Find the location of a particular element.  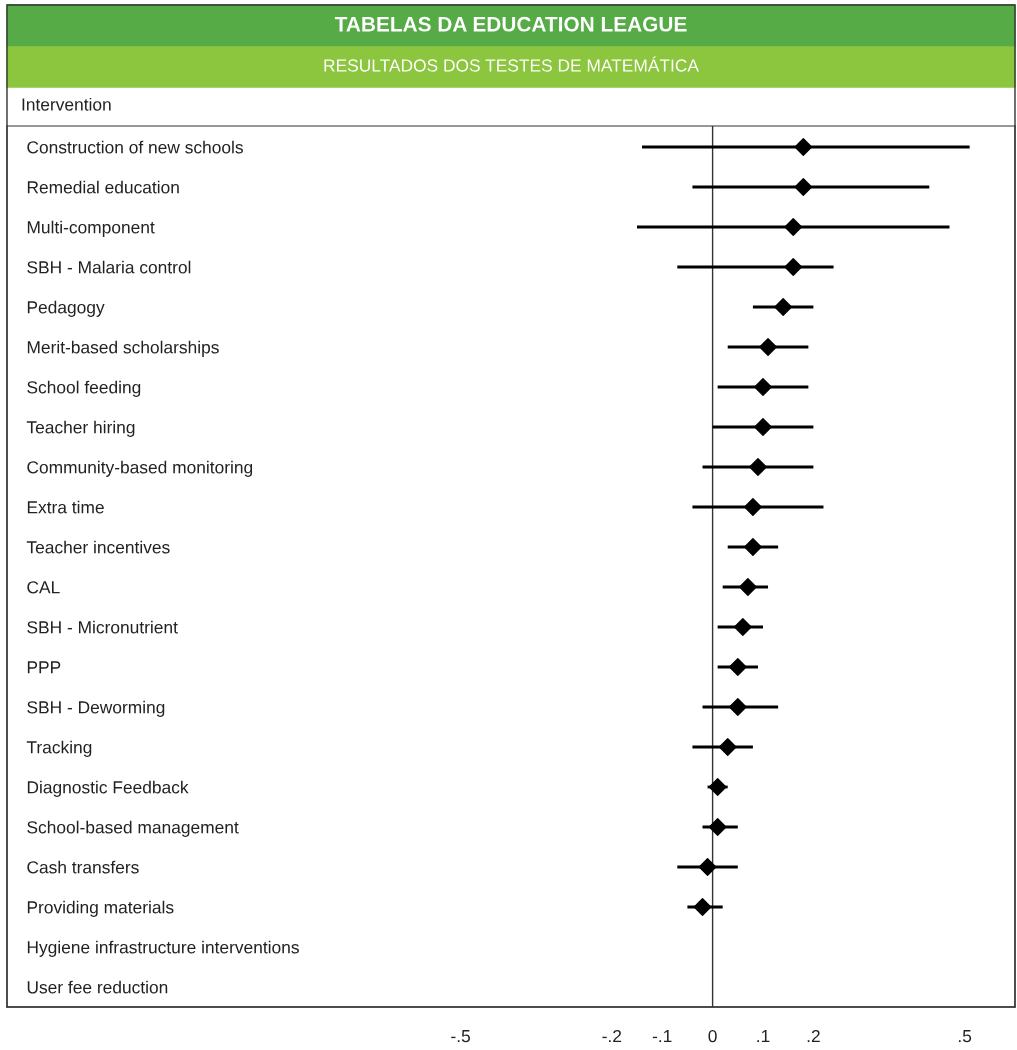

y-tick-label: Extra time is located at coordinates (65, 507).